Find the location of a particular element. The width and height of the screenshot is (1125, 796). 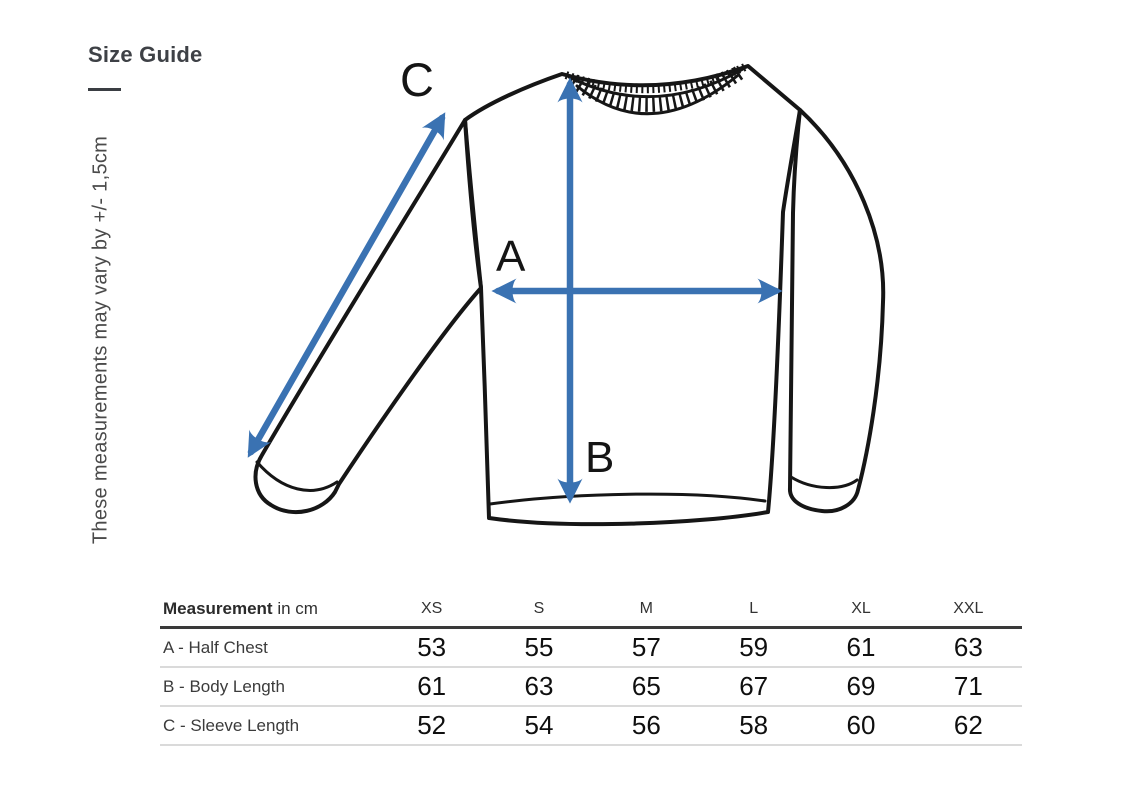

collar-outer-arc is located at coordinates (657, 95).